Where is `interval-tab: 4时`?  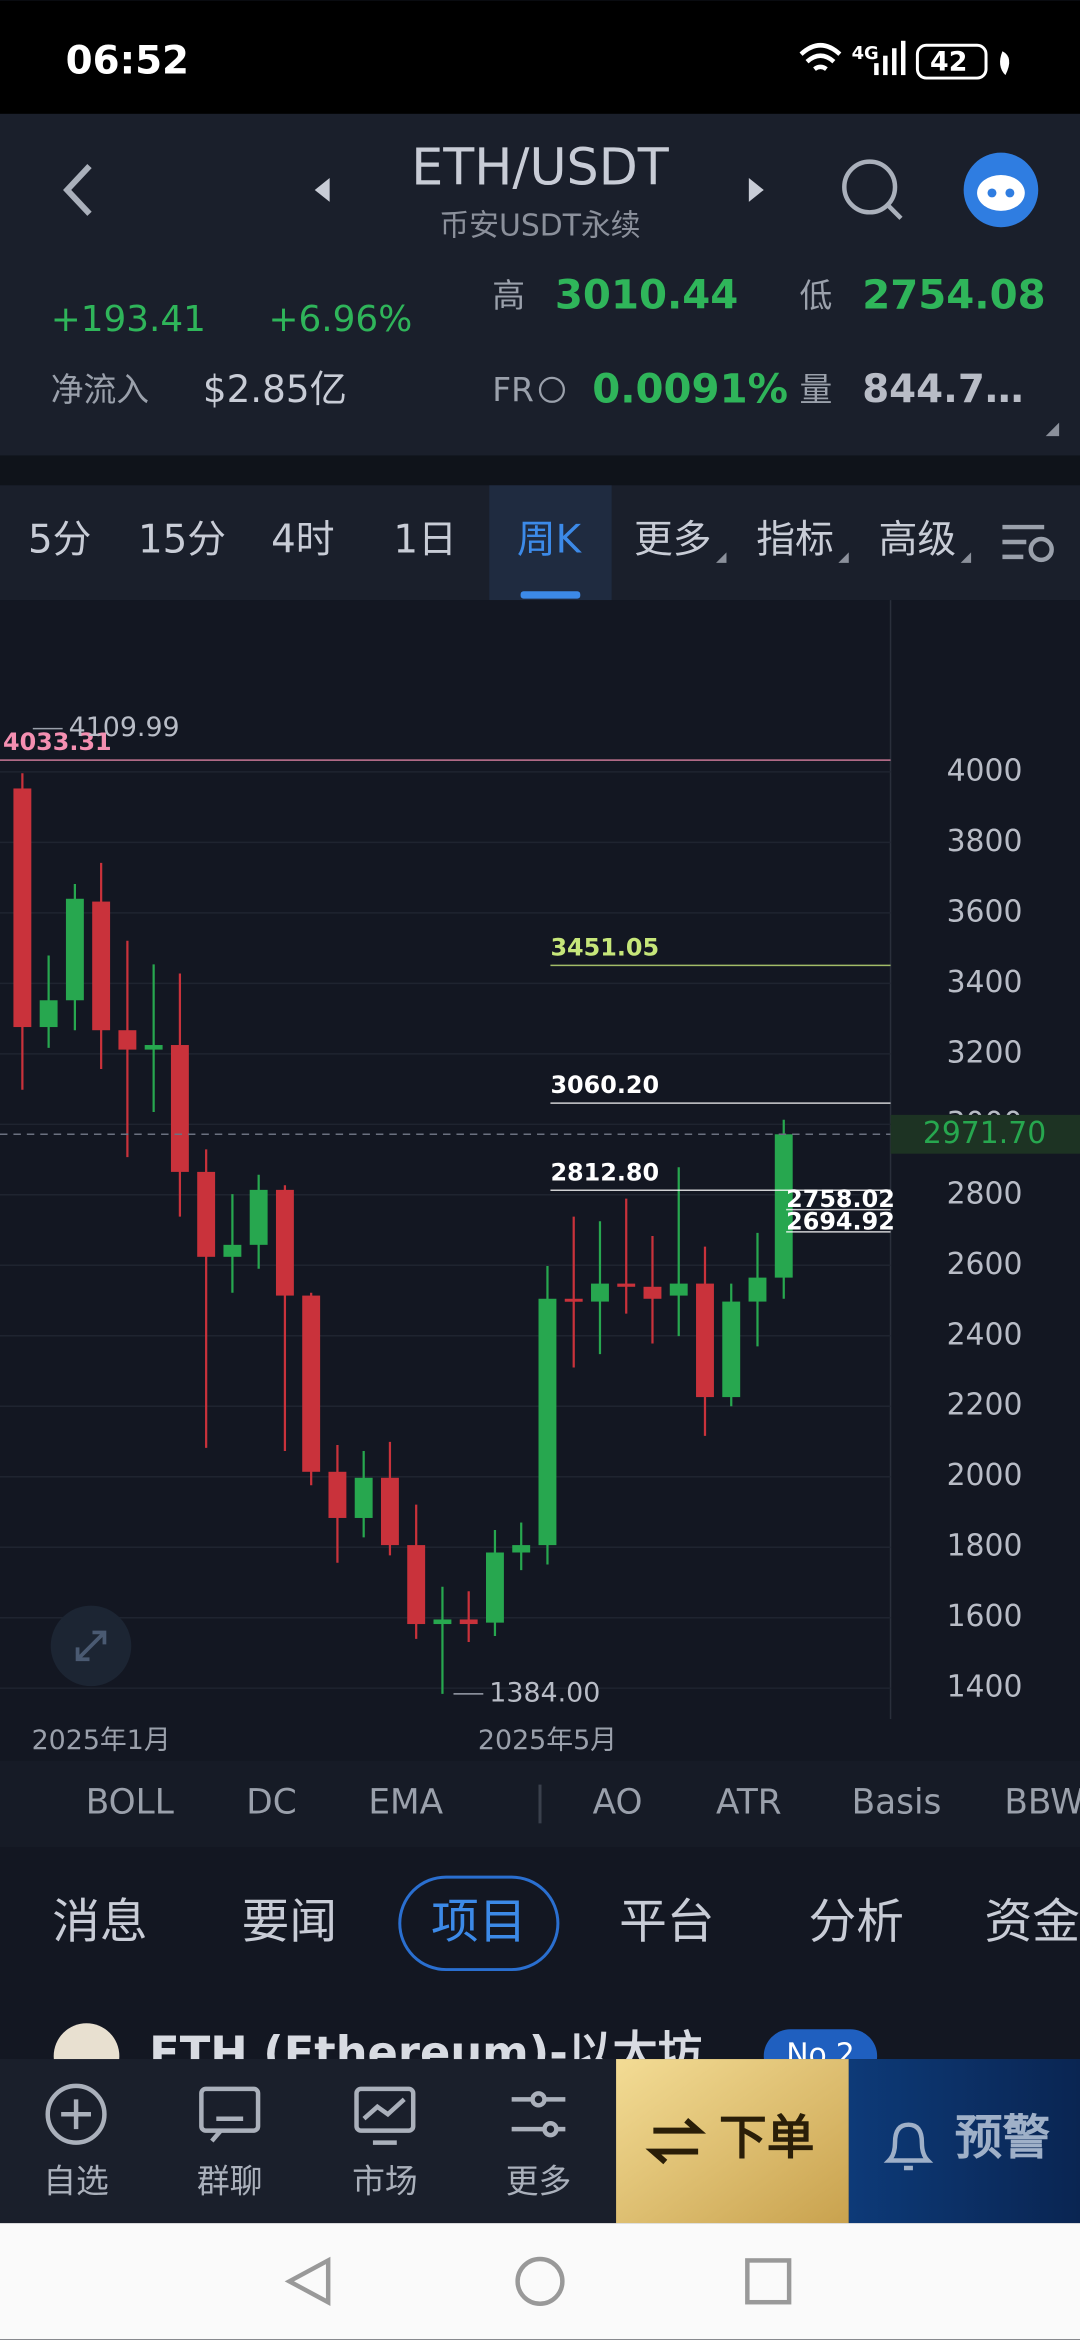
interval-tab: 4时 is located at coordinates (302, 539).